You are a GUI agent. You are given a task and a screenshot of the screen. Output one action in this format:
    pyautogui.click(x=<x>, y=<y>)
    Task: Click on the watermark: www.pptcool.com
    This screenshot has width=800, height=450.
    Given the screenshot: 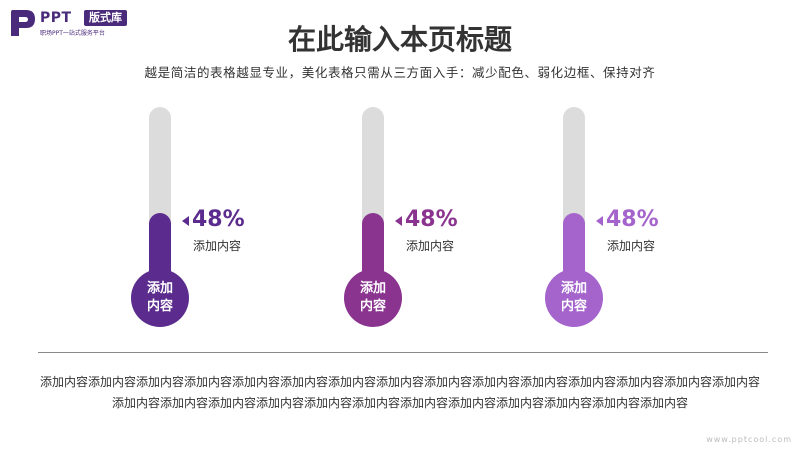 What is the action you would take?
    pyautogui.click(x=749, y=439)
    